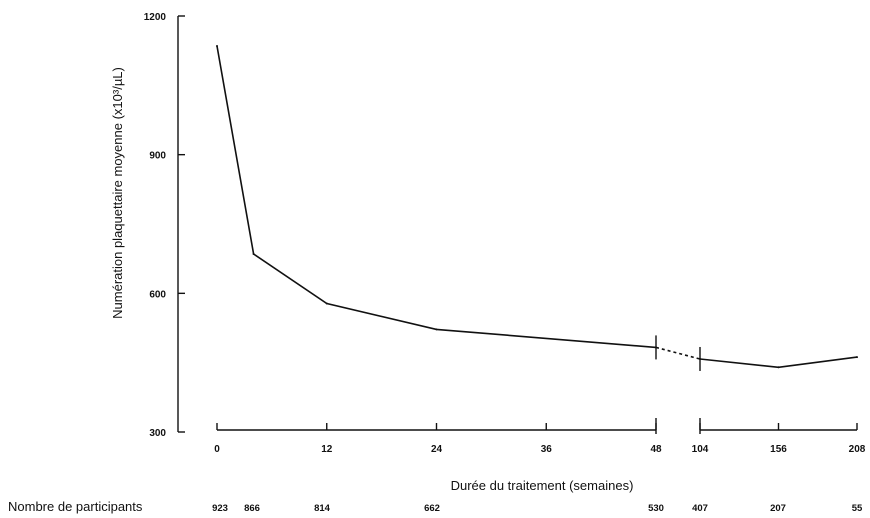  What do you see at coordinates (155, 17) in the screenshot?
I see `y-tick-label-1200: 1200` at bounding box center [155, 17].